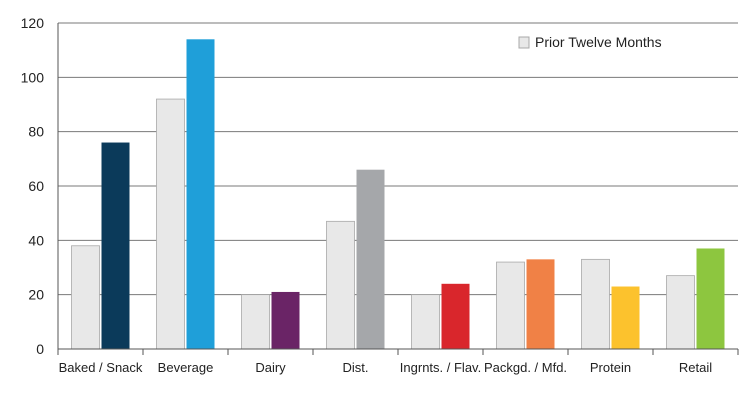 The width and height of the screenshot is (750, 402). I want to click on legend-swatch, so click(524, 42).